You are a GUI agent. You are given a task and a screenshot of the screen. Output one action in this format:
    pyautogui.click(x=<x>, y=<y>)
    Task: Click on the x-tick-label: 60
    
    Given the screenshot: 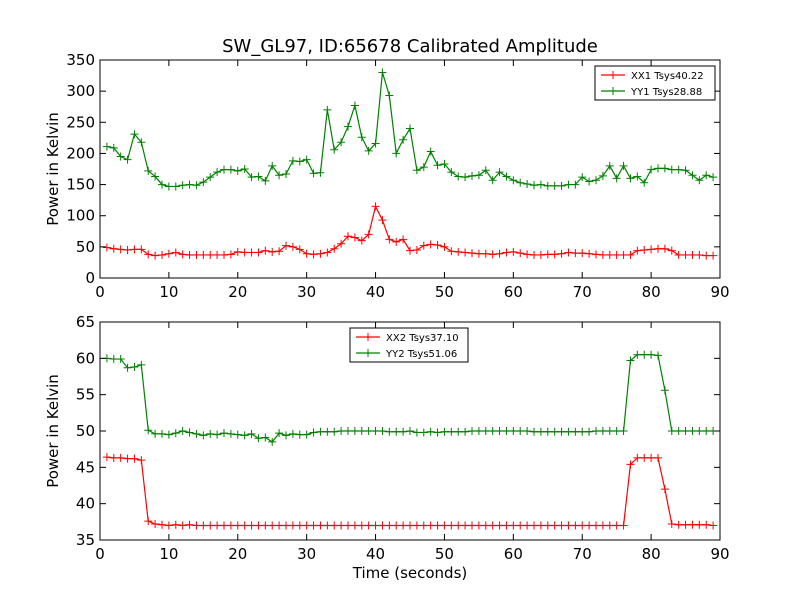 What is the action you would take?
    pyautogui.click(x=513, y=554)
    